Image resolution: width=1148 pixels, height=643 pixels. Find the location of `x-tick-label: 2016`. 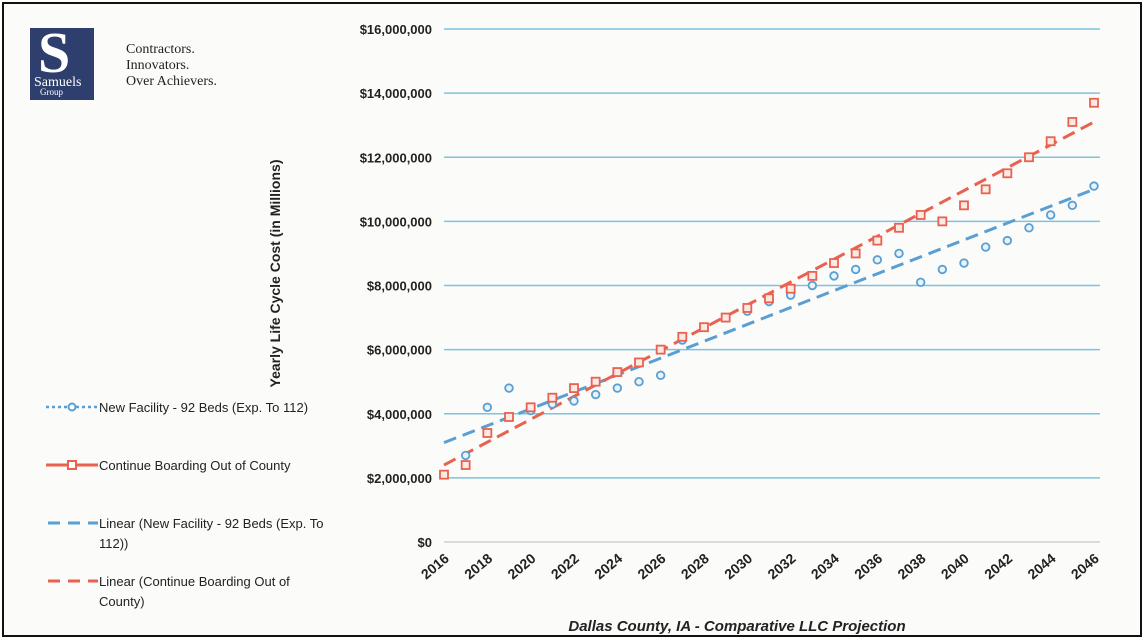

x-tick-label: 2016 is located at coordinates (435, 566).